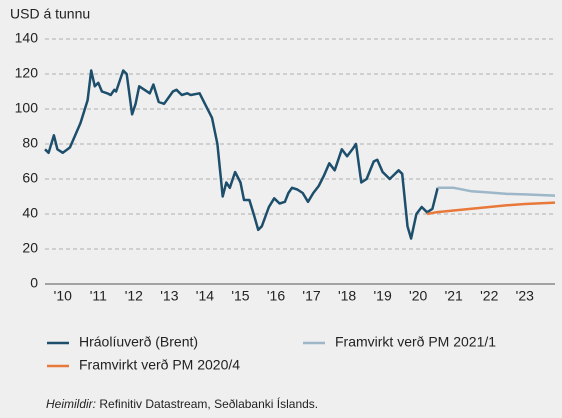 The height and width of the screenshot is (418, 562). I want to click on x-tick-label: '23, so click(525, 296).